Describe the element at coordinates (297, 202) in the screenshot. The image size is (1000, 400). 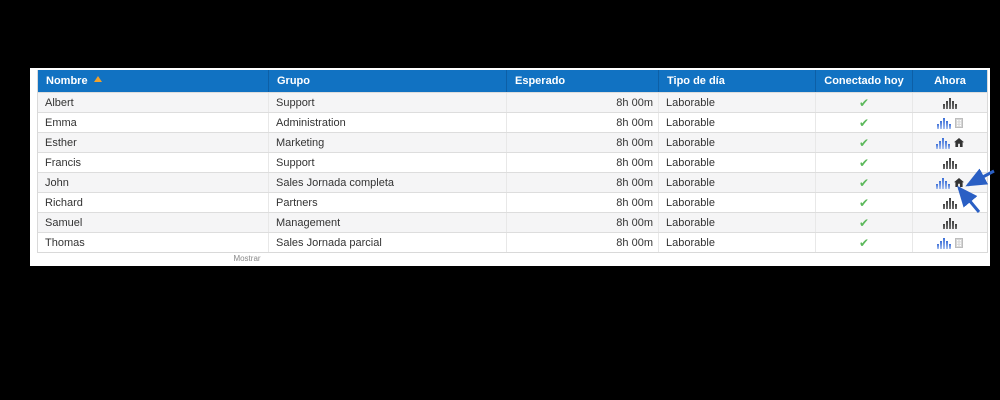
I see `cell-text: Partners` at that location.